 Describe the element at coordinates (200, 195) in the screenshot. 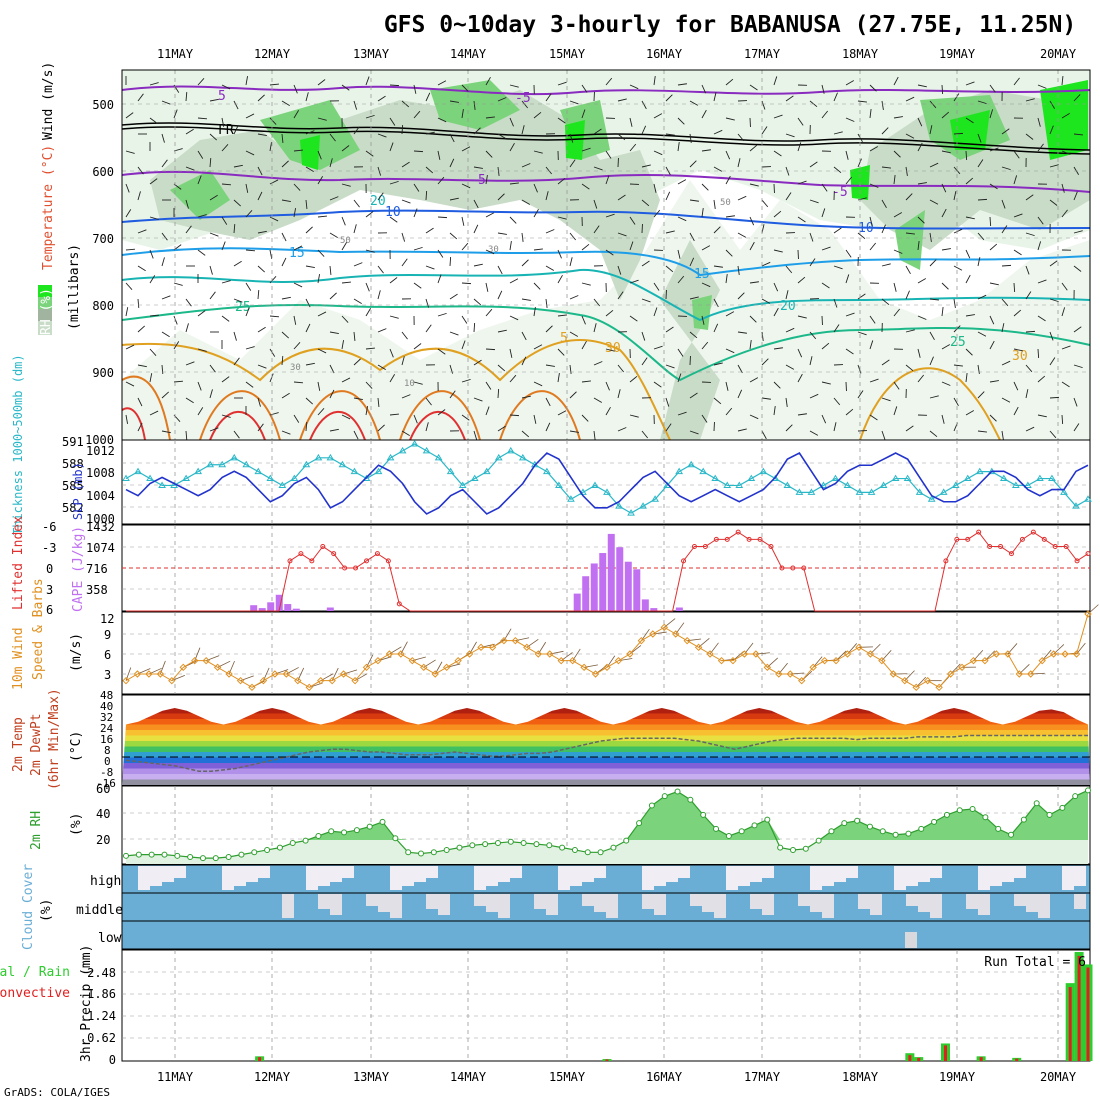

I see `rh-shade-green` at that location.